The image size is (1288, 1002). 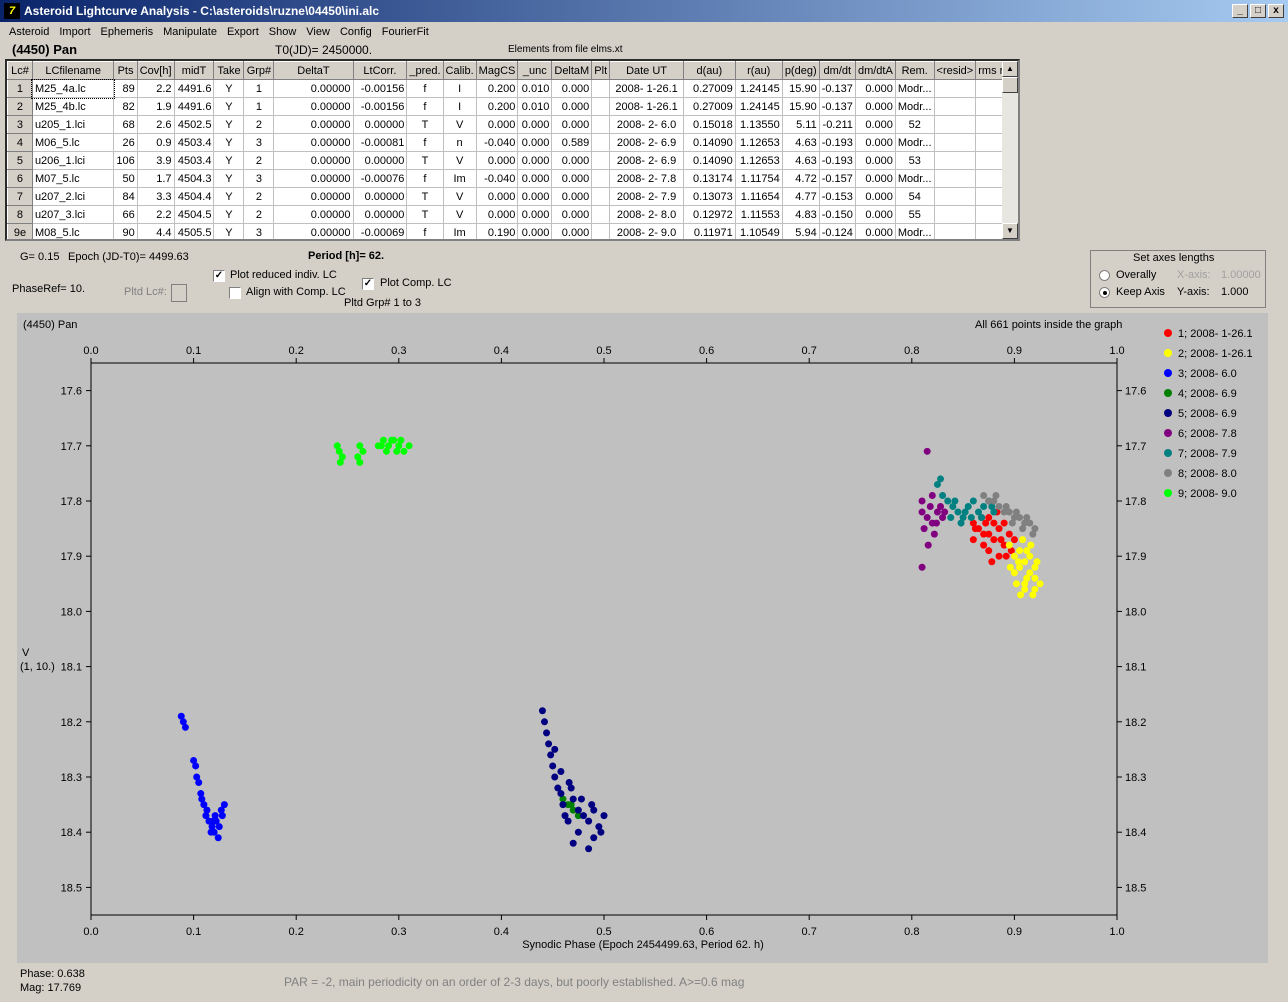 I want to click on column-header: Take, so click(x=229, y=70).